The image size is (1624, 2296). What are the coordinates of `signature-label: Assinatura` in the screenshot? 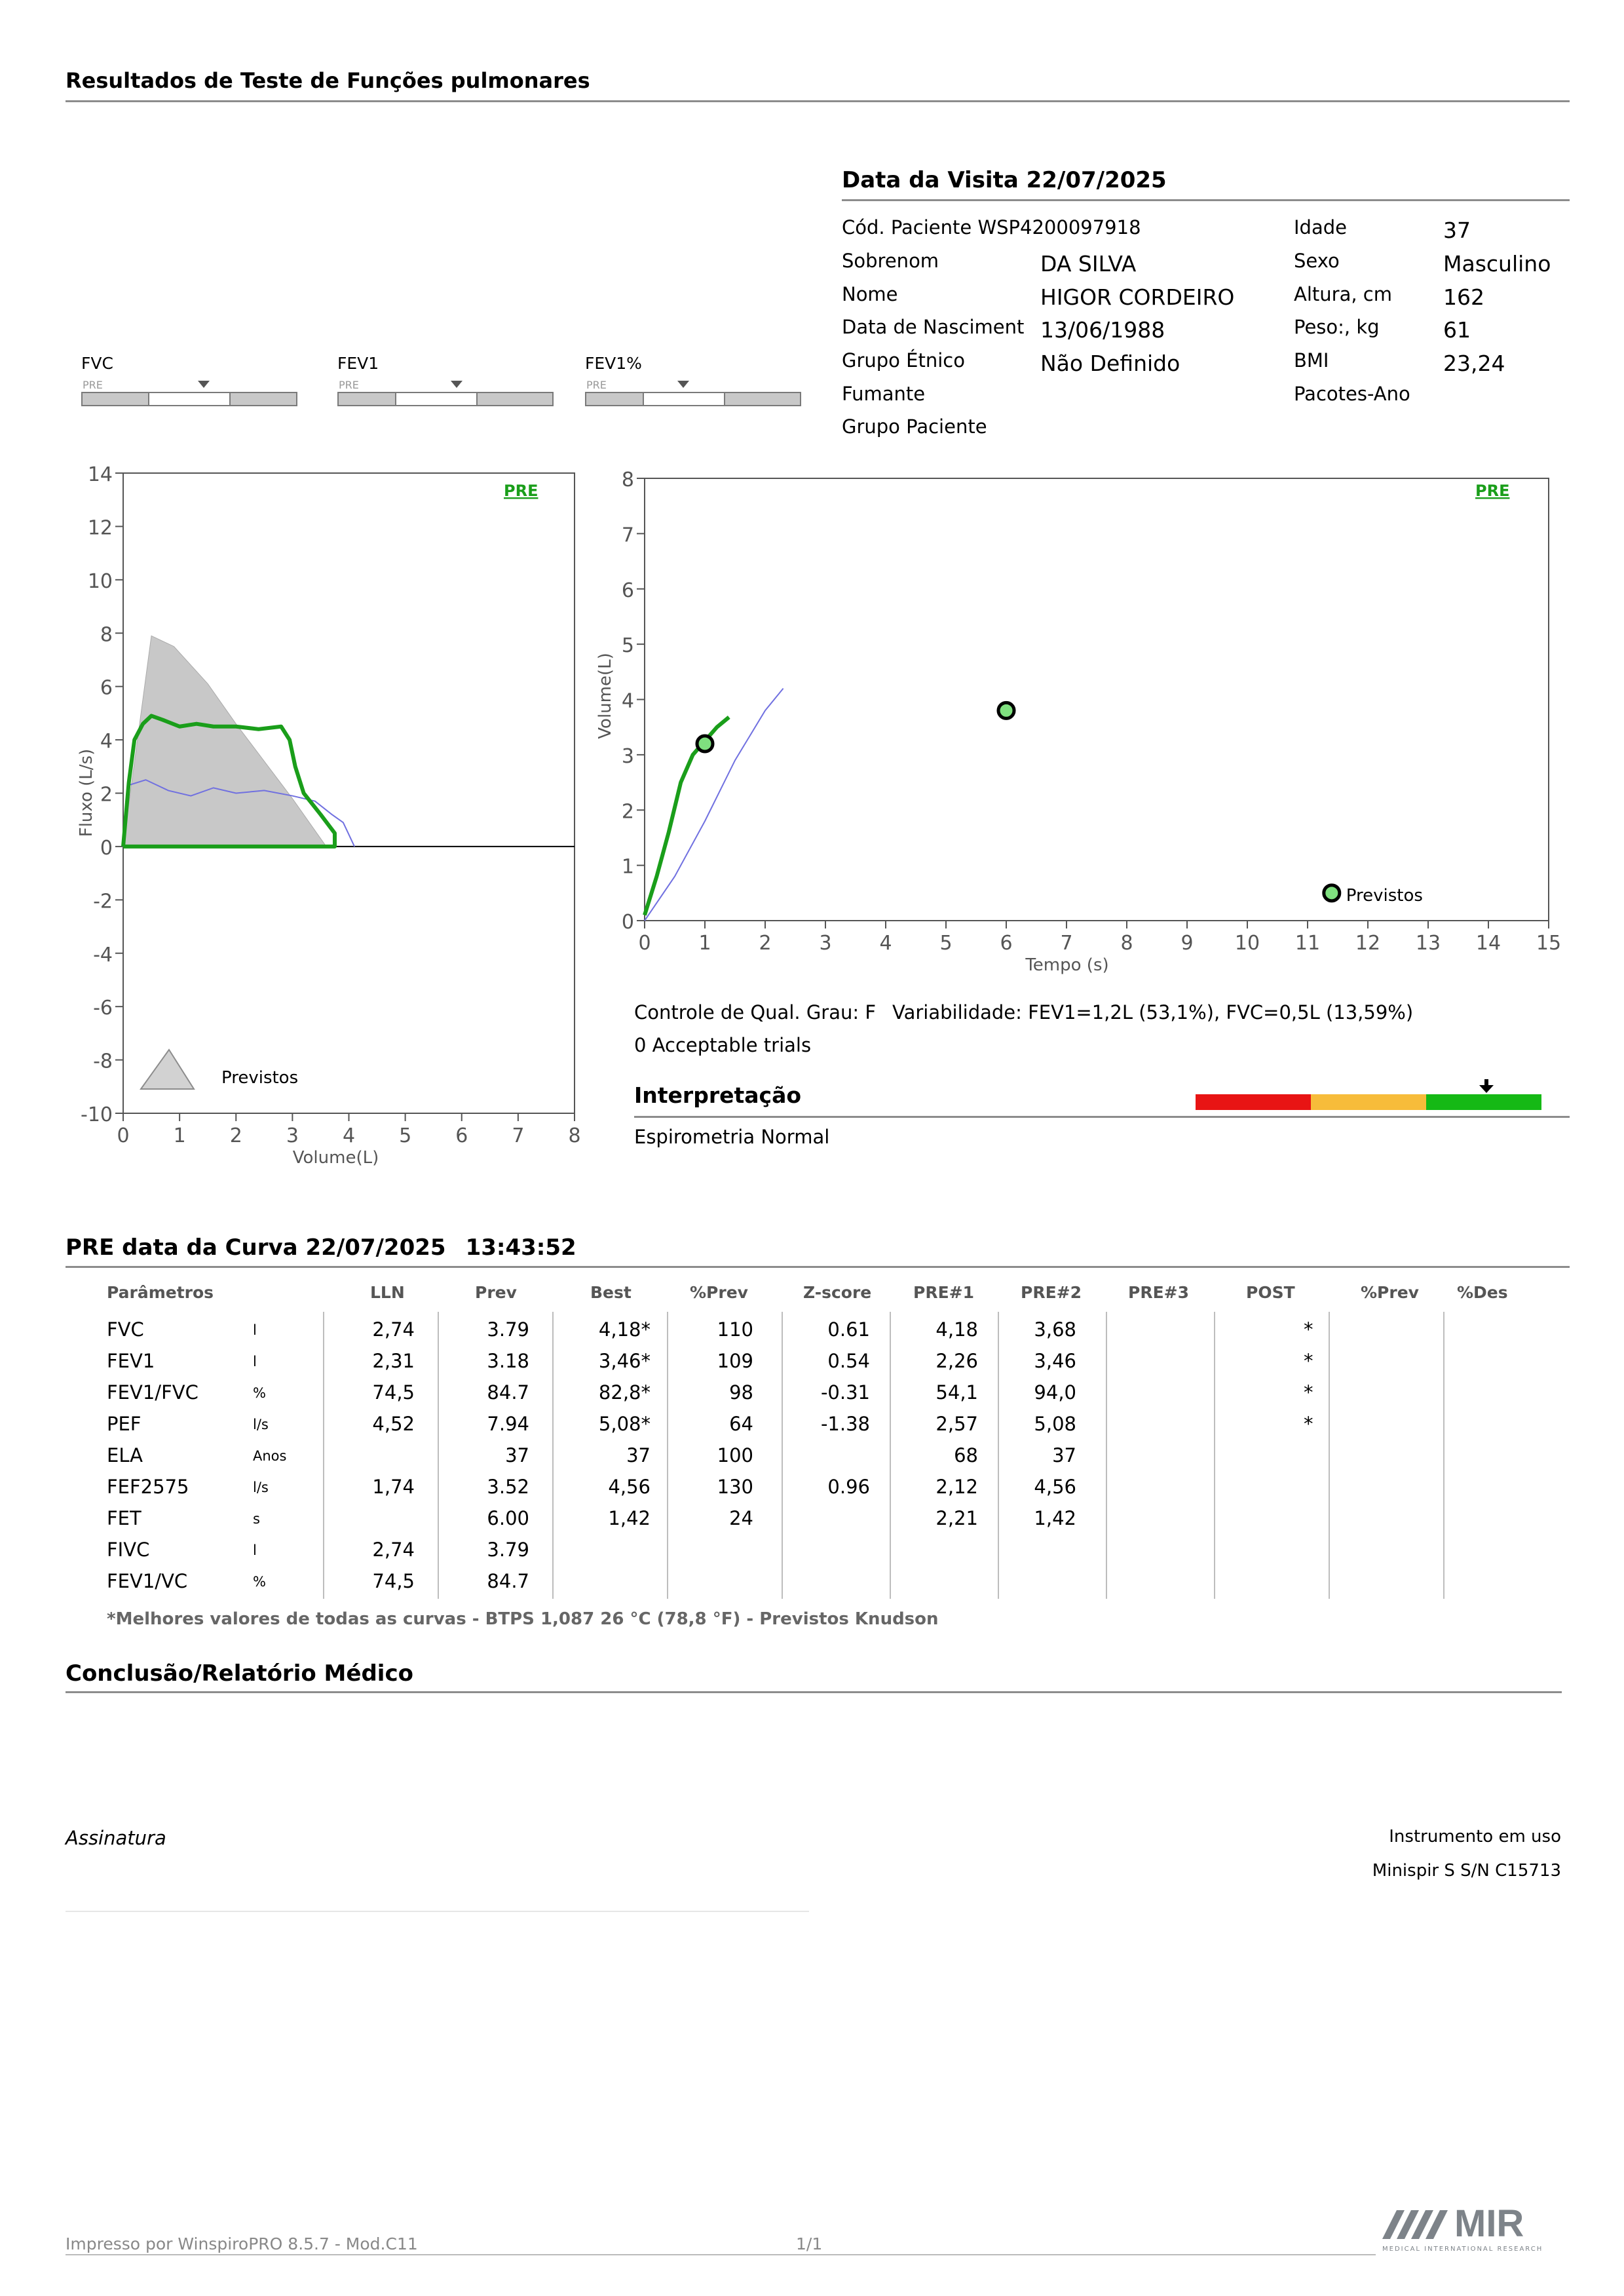 It's located at (116, 1838).